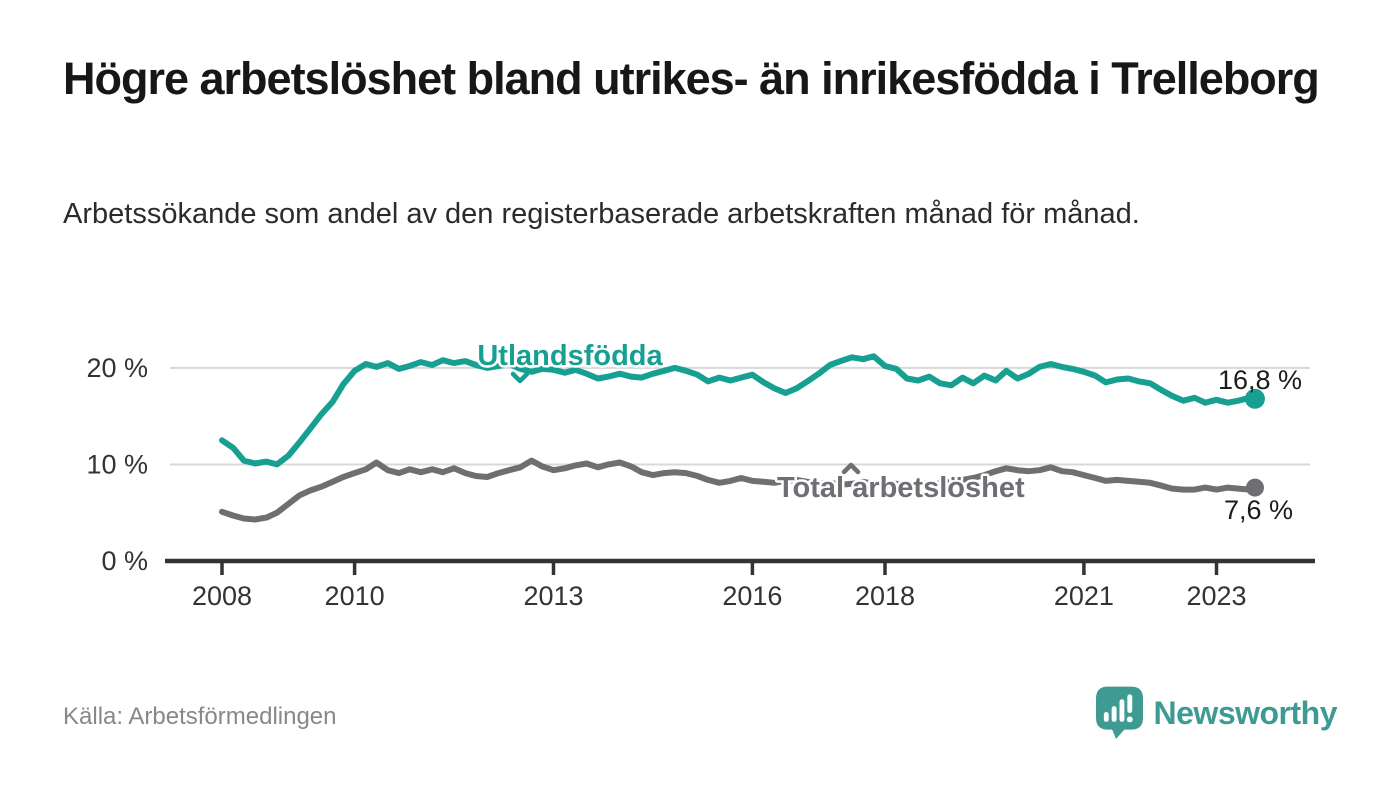 This screenshot has width=1400, height=794. What do you see at coordinates (355, 596) in the screenshot?
I see `x-tick-label: 2010` at bounding box center [355, 596].